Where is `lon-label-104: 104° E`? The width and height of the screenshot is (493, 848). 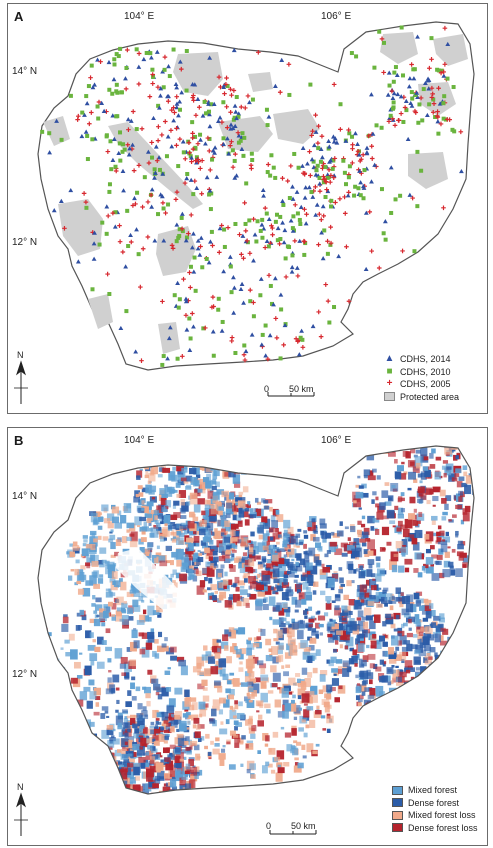 lon-label-104: 104° E is located at coordinates (139, 16).